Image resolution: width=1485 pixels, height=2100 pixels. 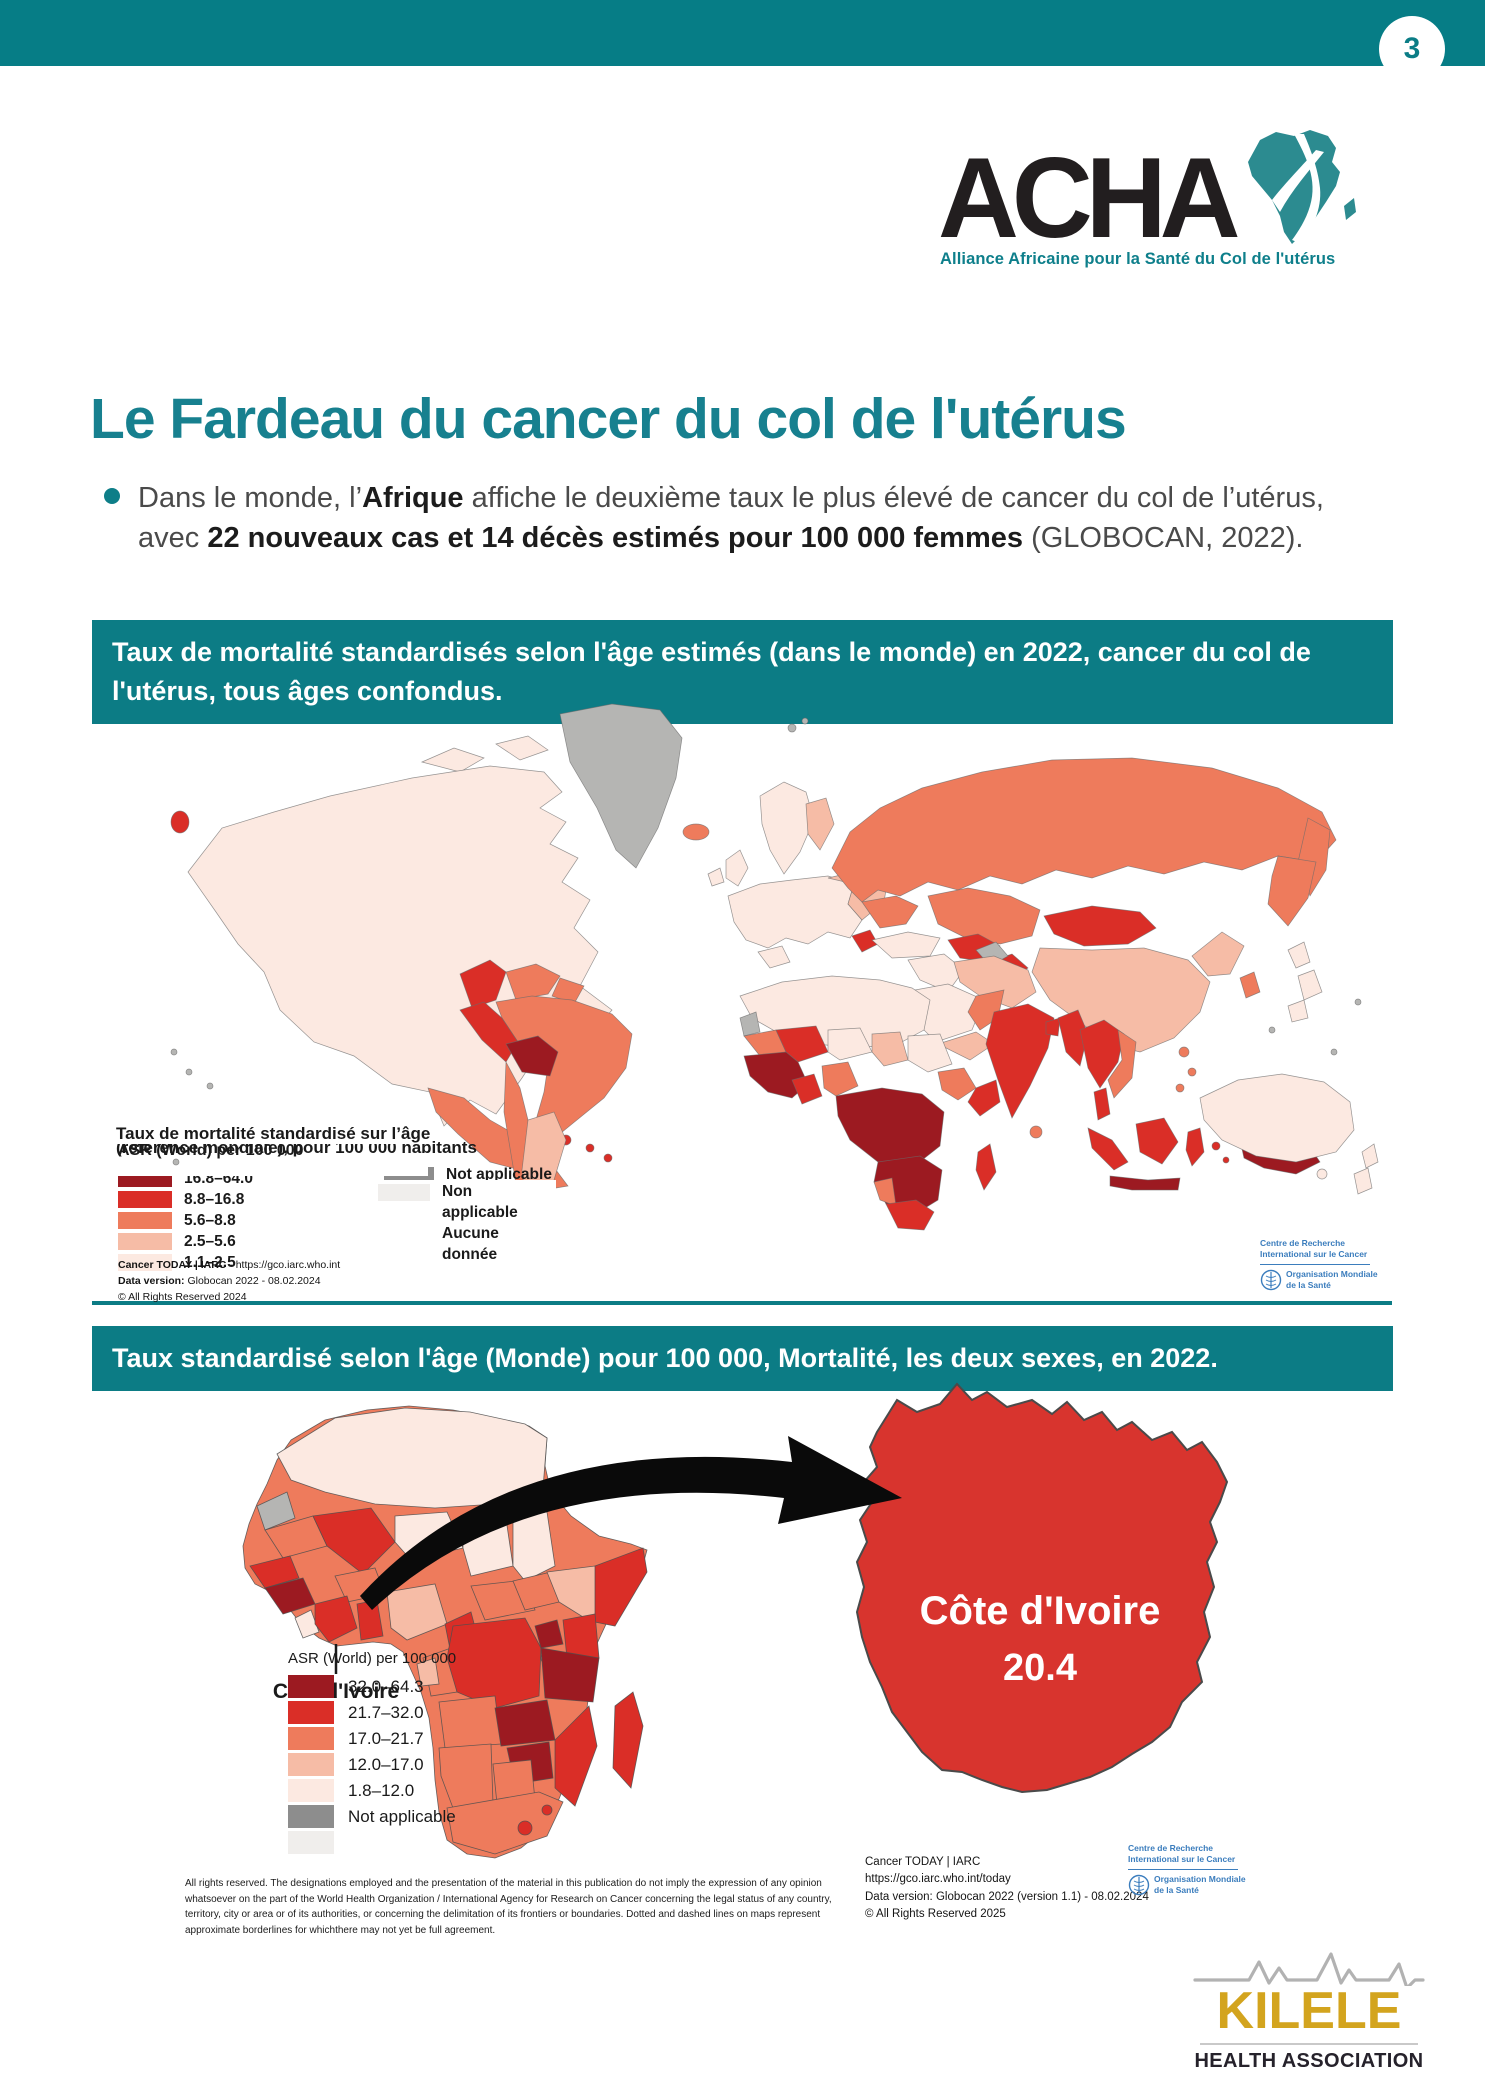 What do you see at coordinates (386, 1686) in the screenshot?
I see `legend-label: 32.0–64.3` at bounding box center [386, 1686].